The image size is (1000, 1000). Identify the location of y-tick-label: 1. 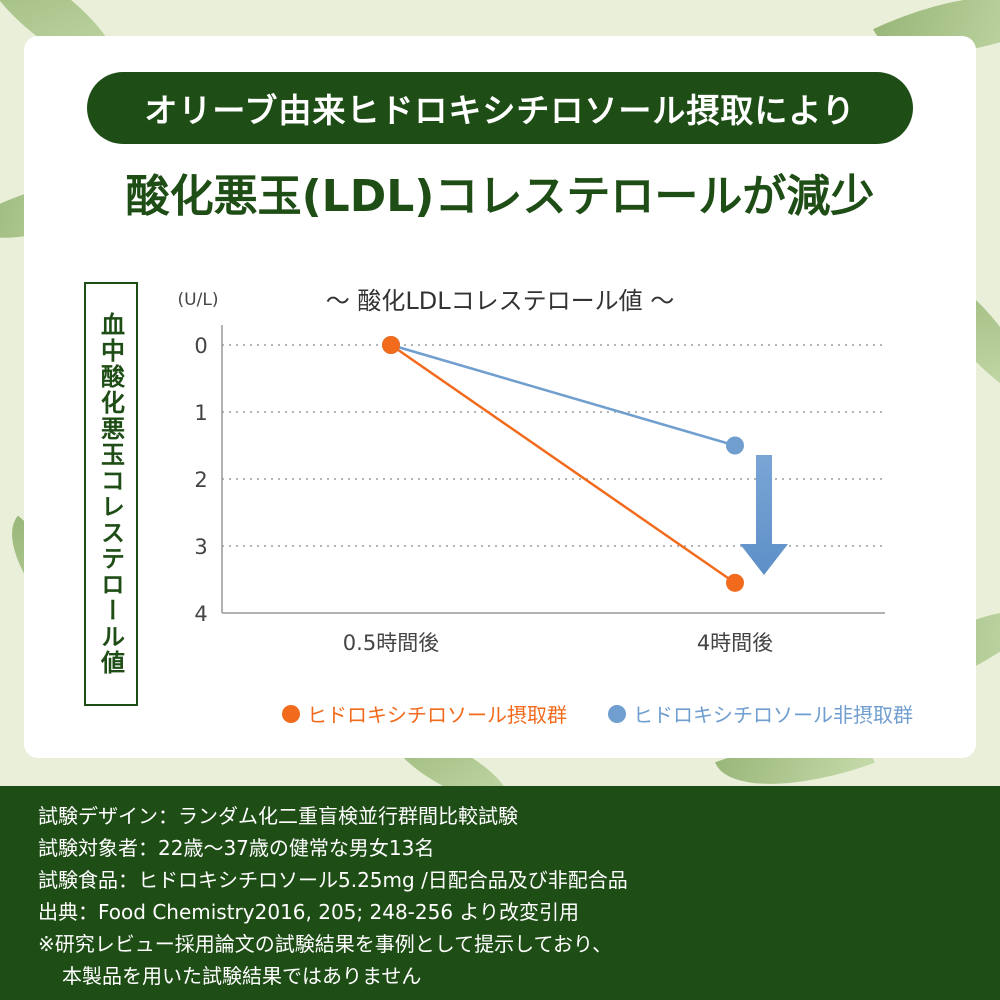
(200, 413).